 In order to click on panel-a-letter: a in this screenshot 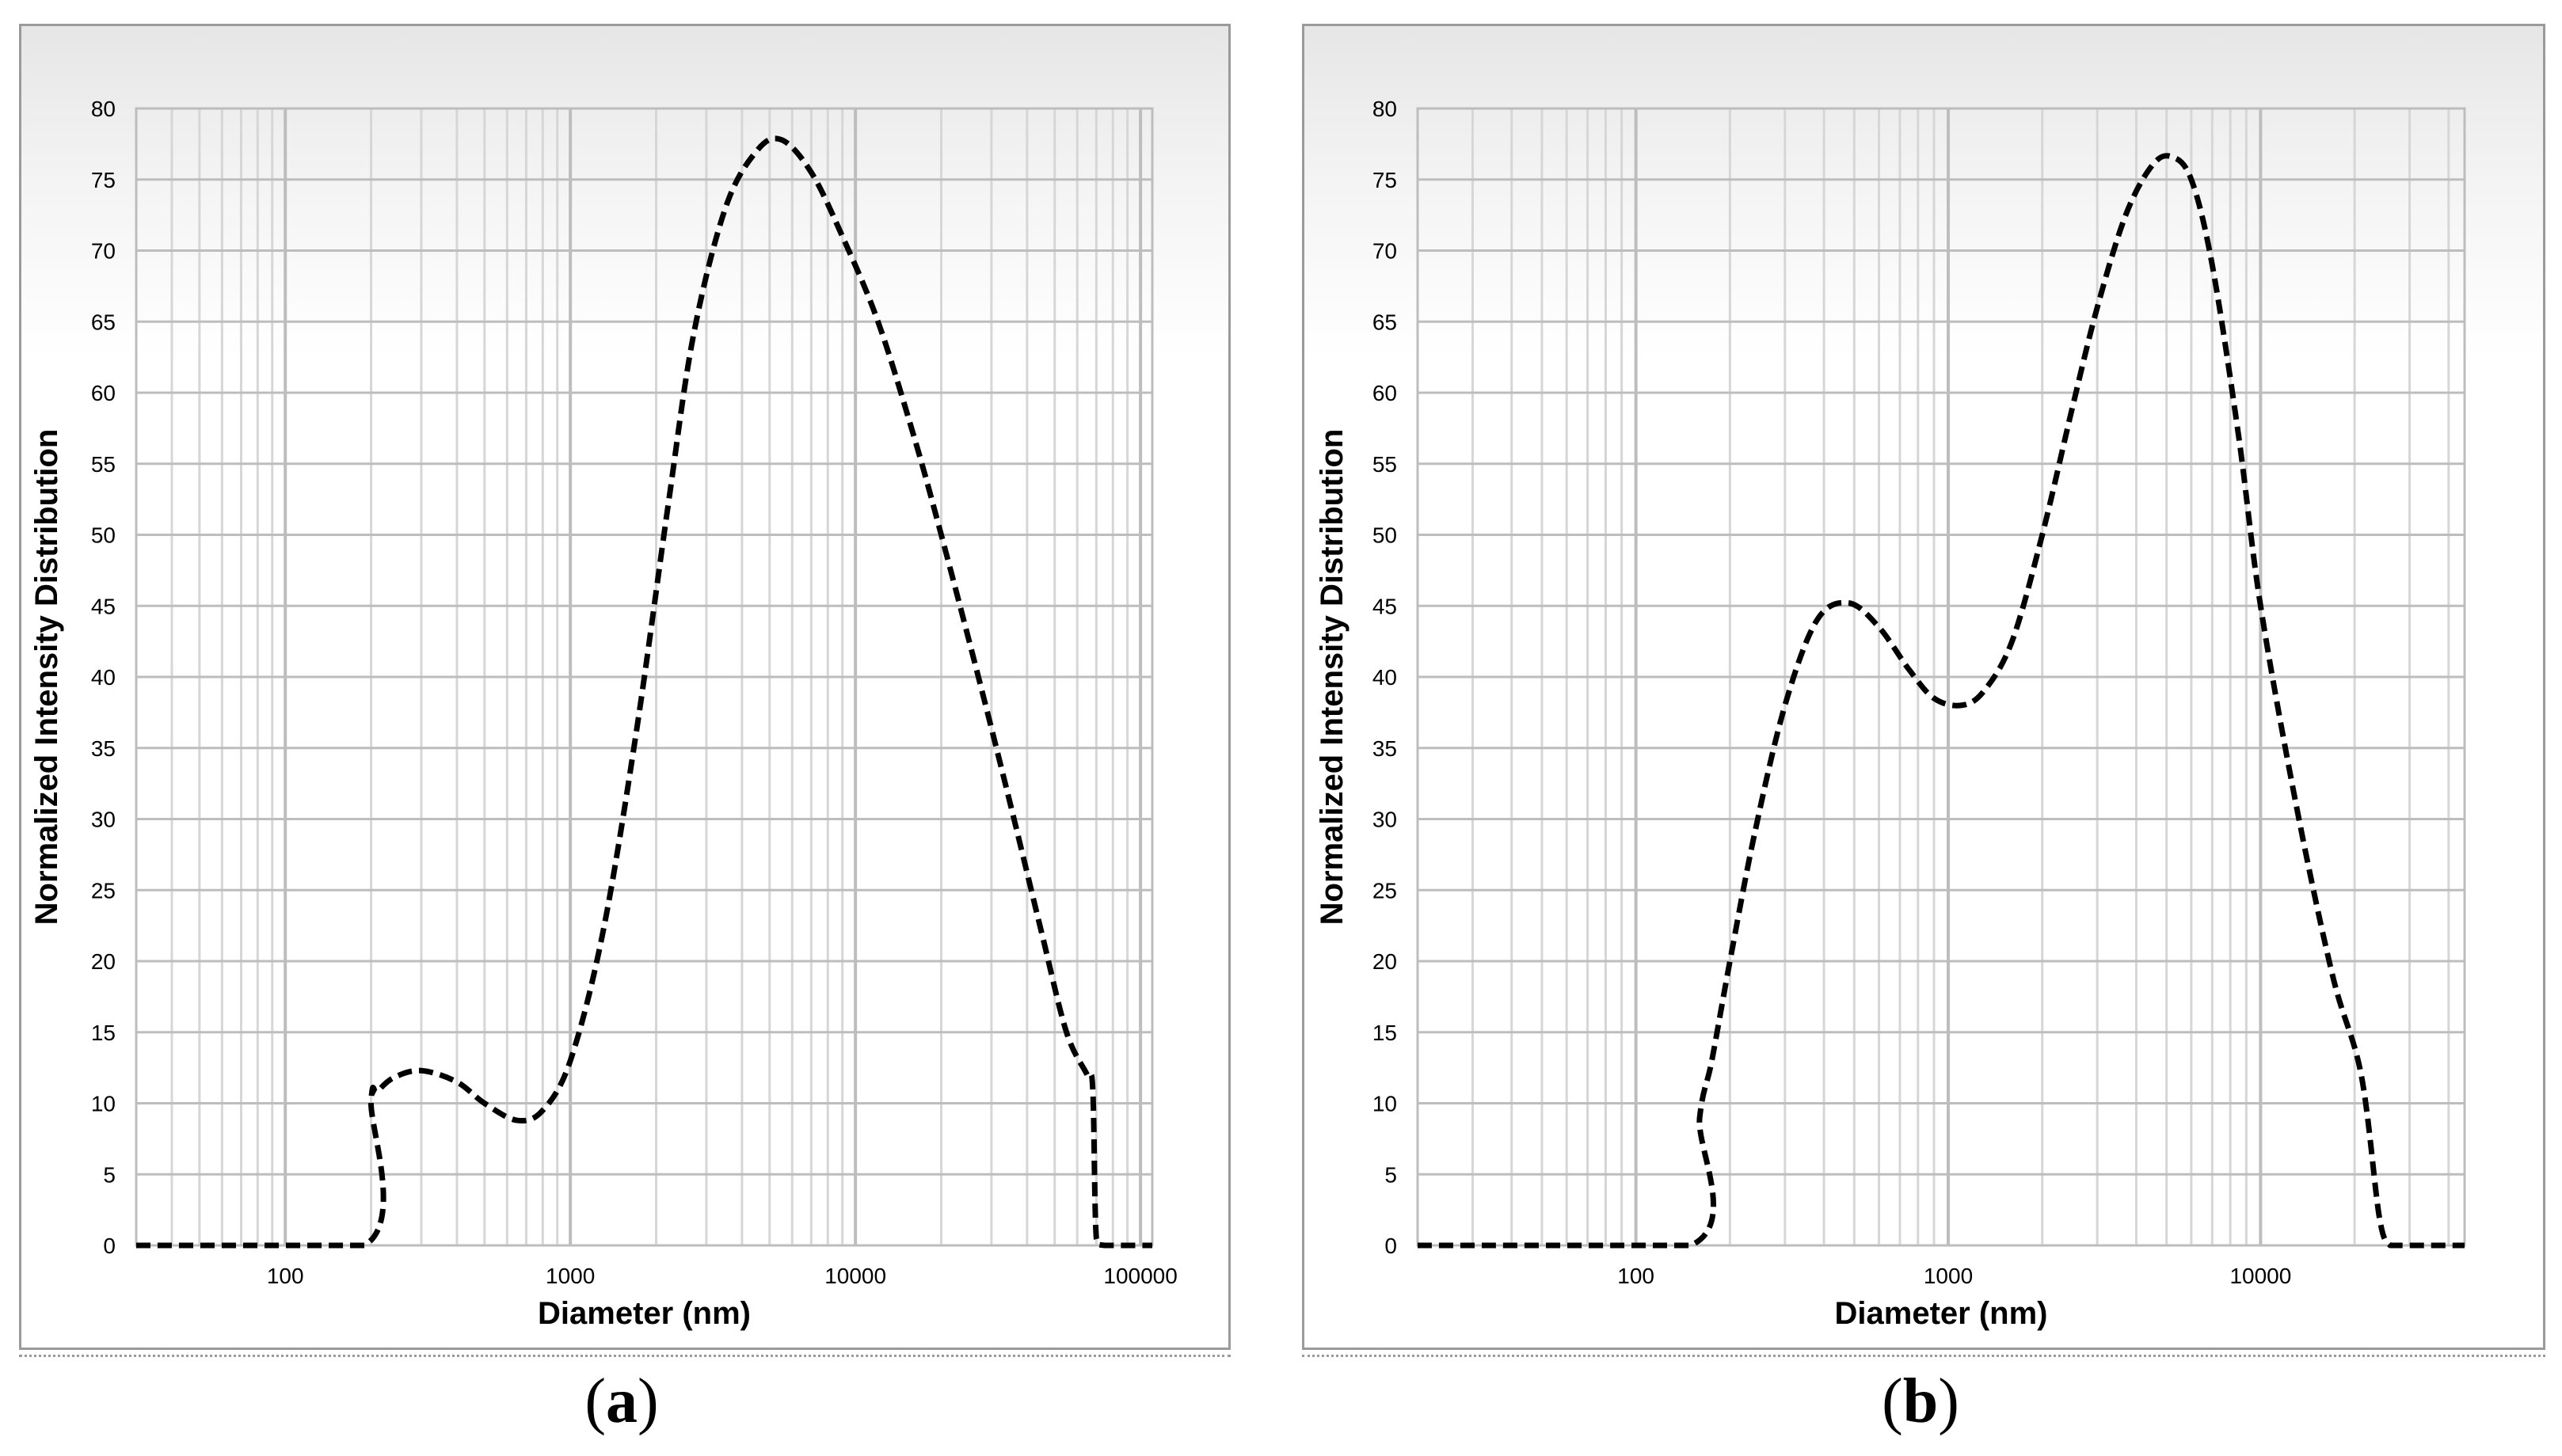, I will do `click(622, 1401)`.